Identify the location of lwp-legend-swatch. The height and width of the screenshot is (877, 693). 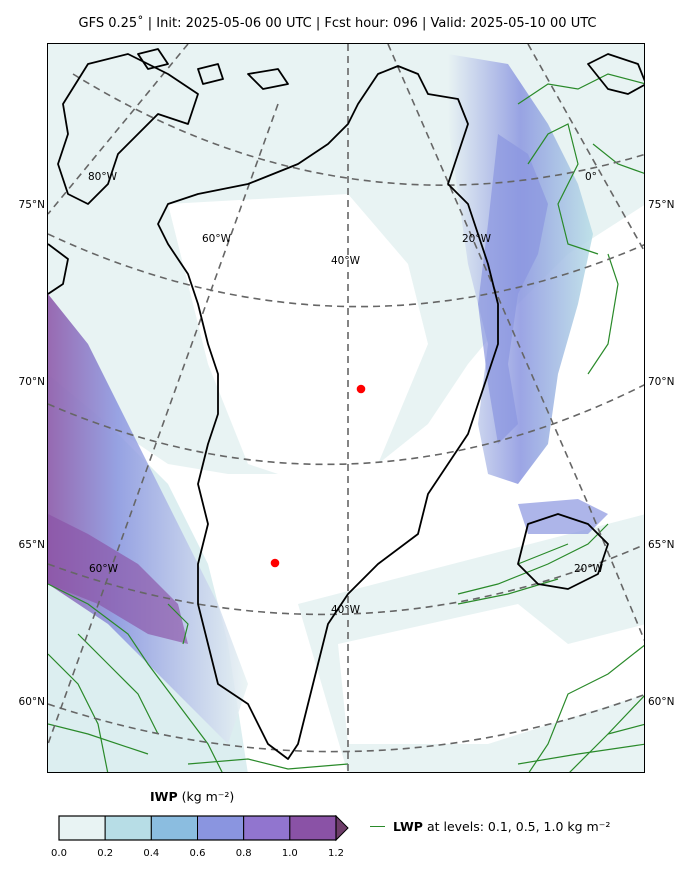
(377, 826).